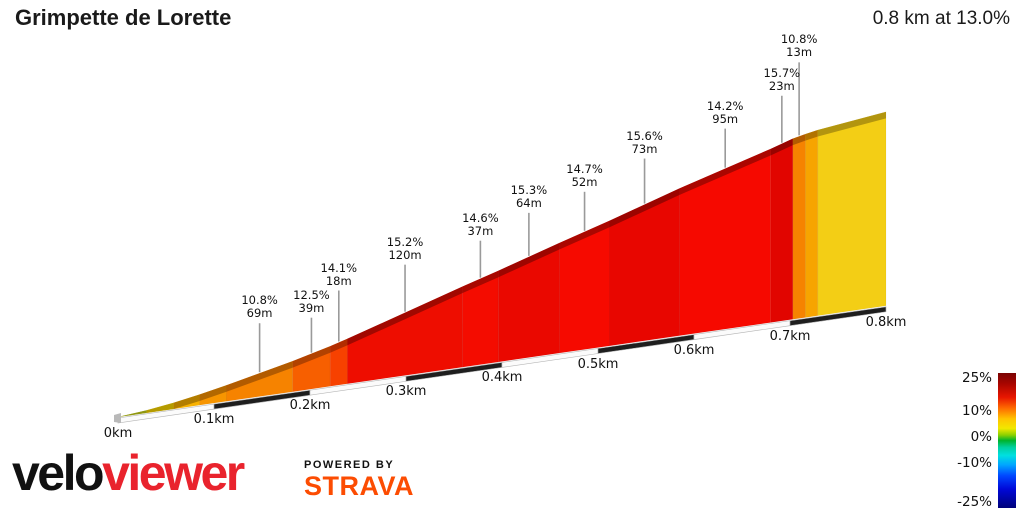 This screenshot has width=1024, height=512. I want to click on colorbar-tick-label: 10%, so click(976, 410).